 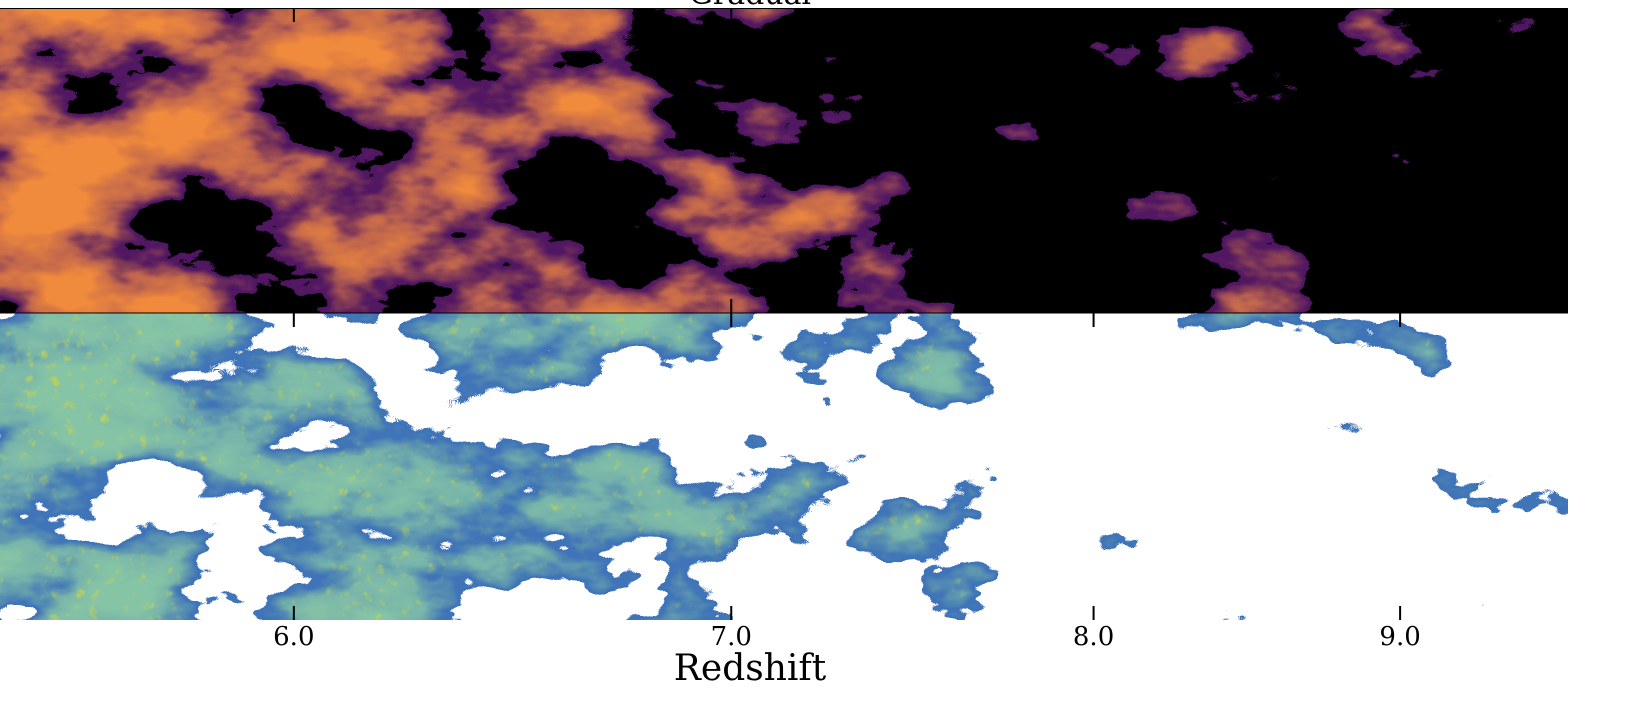 What do you see at coordinates (1399, 637) in the screenshot?
I see `x-tick-label: 9.0` at bounding box center [1399, 637].